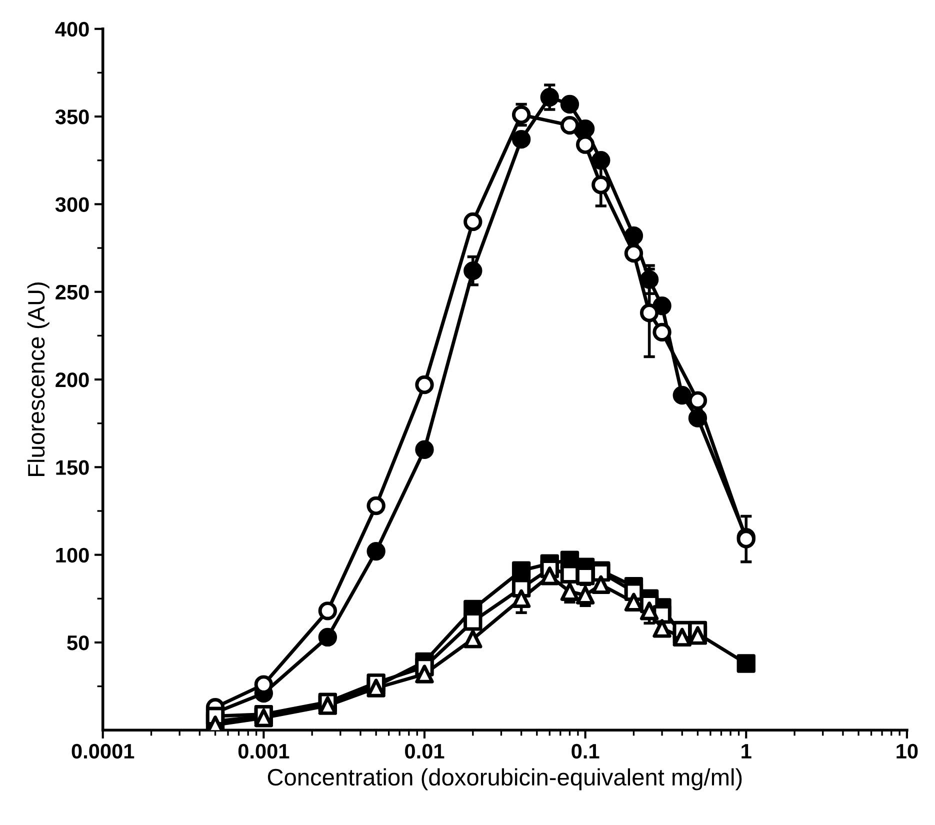  What do you see at coordinates (72, 380) in the screenshot?
I see `y-tick-label: 200` at bounding box center [72, 380].